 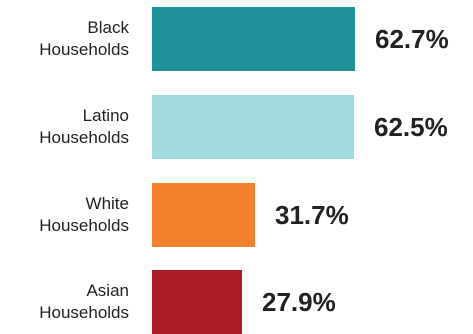 I want to click on category-label: Asian Households, so click(x=64, y=302).